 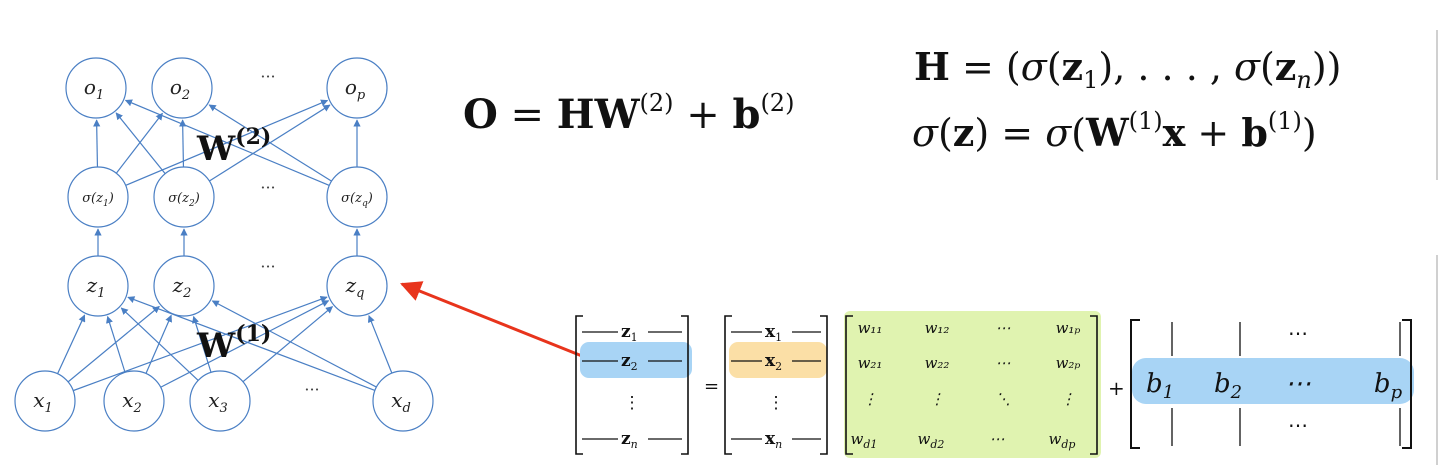 I want to click on activation-node-label-3: σ(zq), so click(x=357, y=200).